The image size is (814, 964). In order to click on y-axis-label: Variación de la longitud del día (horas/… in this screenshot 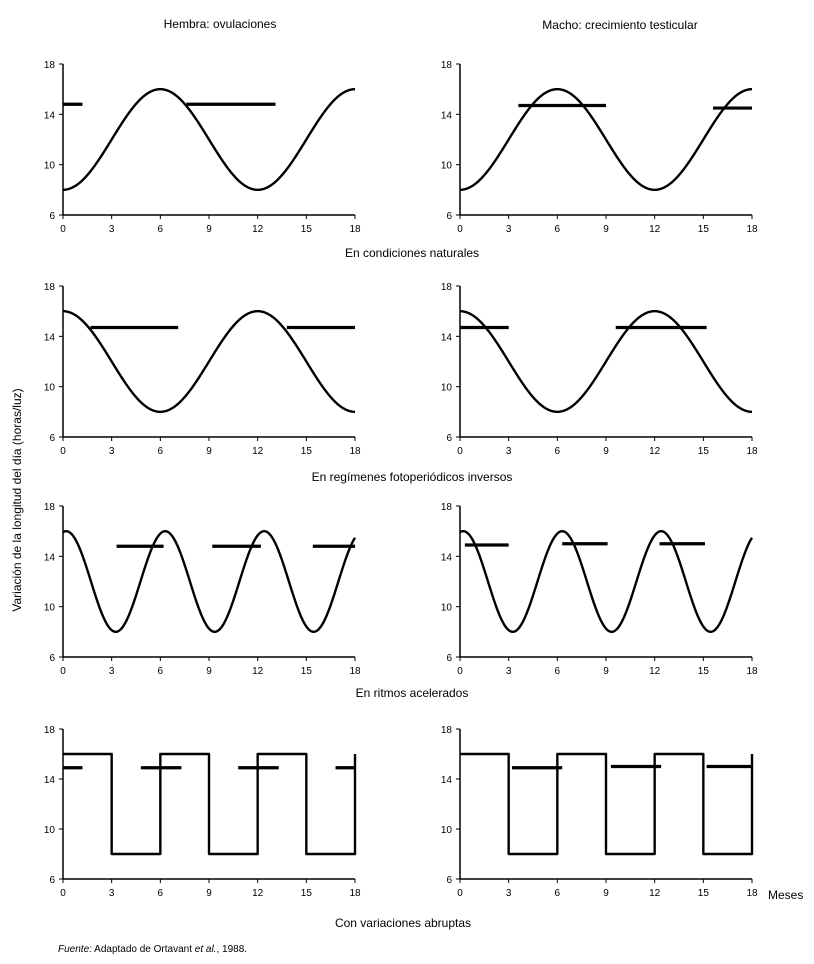, I will do `click(17, 499)`.